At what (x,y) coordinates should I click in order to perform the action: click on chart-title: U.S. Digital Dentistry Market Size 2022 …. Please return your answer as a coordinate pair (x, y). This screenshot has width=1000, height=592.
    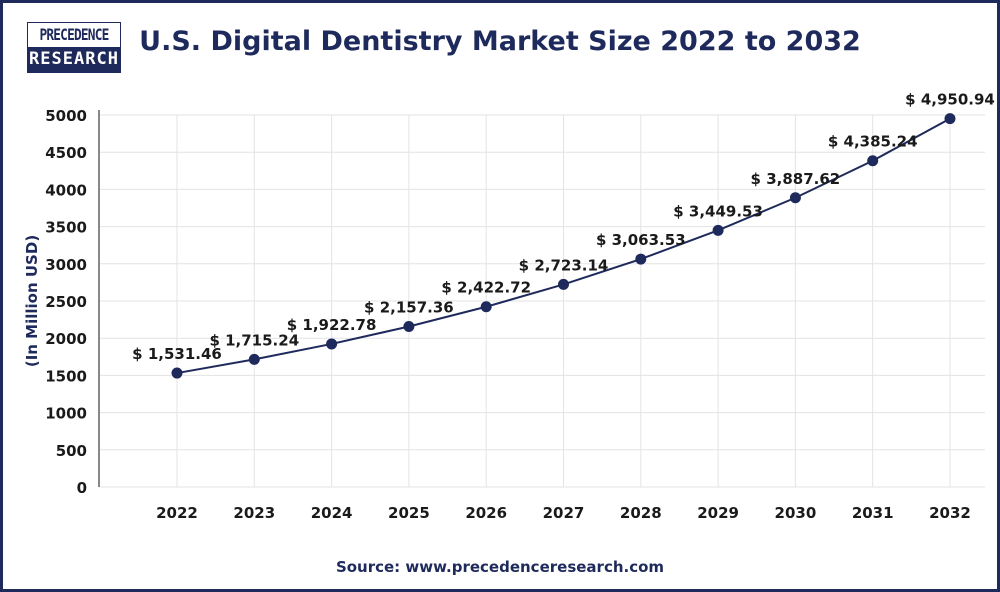
    Looking at the image, I should click on (500, 41).